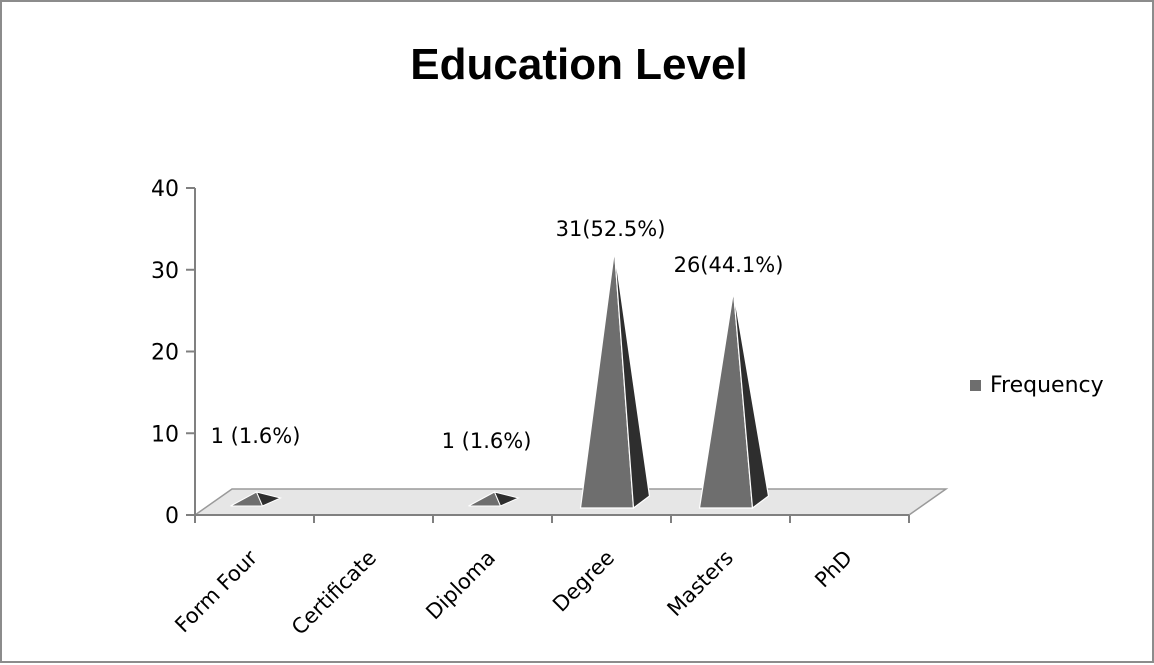 This screenshot has height=665, width=1154. What do you see at coordinates (165, 434) in the screenshot?
I see `y-tick-label: 10` at bounding box center [165, 434].